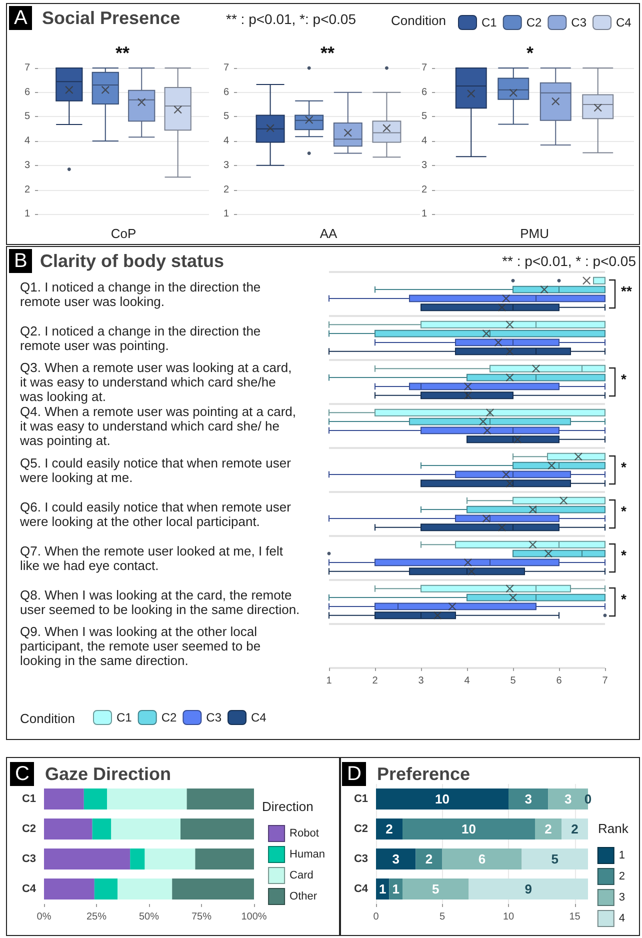  I want to click on data-label: 1, so click(396, 889).